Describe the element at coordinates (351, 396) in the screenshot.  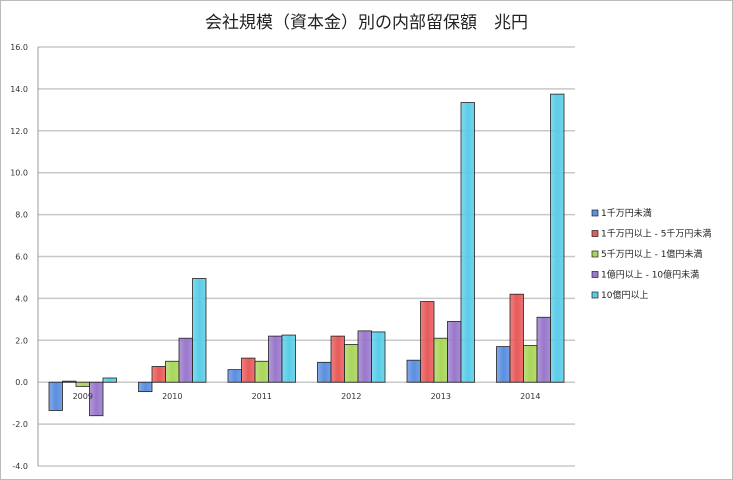
I see `x-tick-label: 2012` at that location.